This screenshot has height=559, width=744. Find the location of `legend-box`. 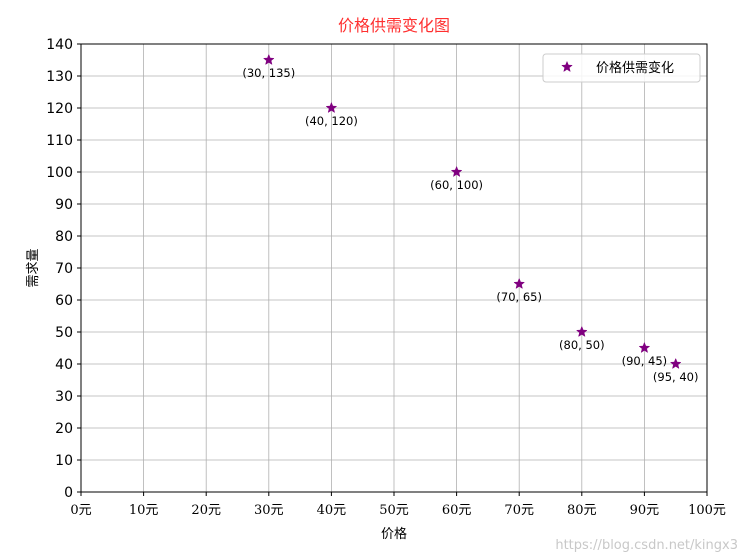

legend-box is located at coordinates (621, 68).